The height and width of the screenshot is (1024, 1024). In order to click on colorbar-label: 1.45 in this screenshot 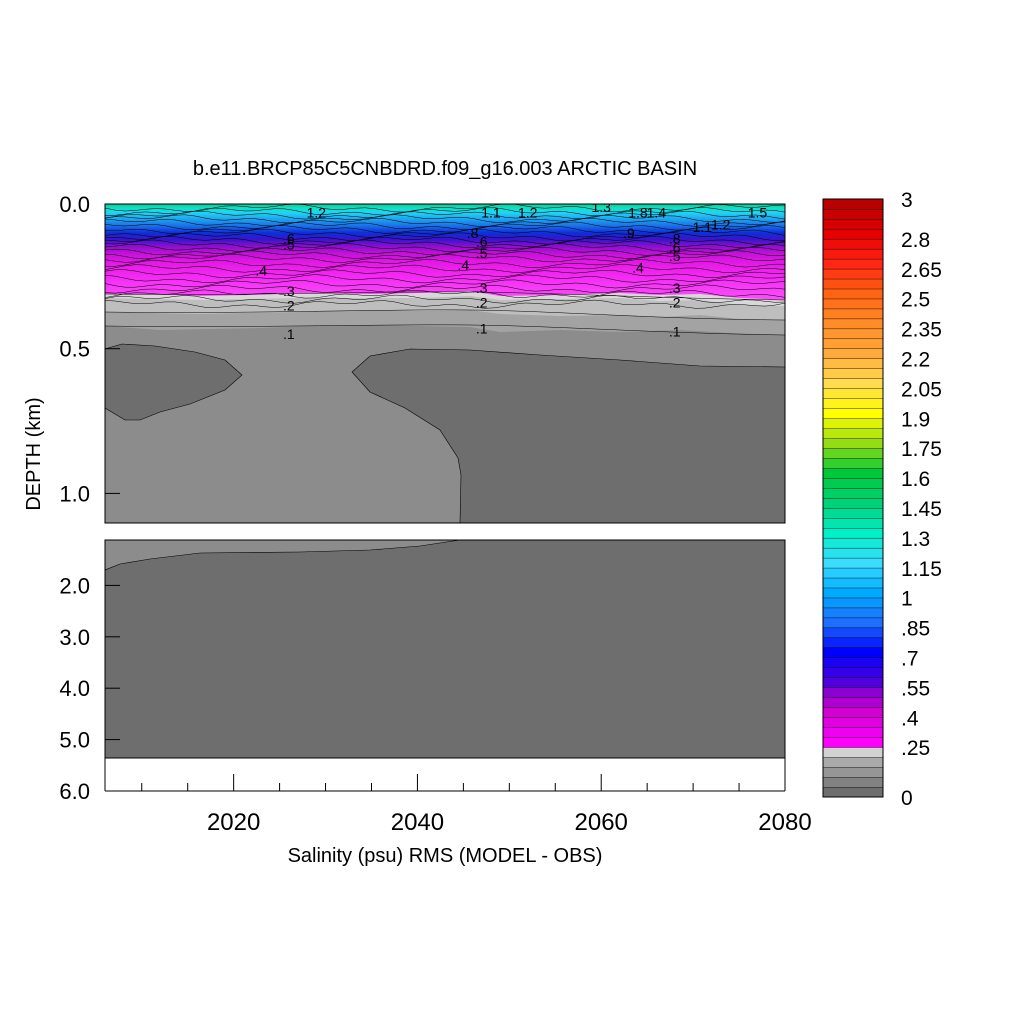, I will do `click(921, 509)`.